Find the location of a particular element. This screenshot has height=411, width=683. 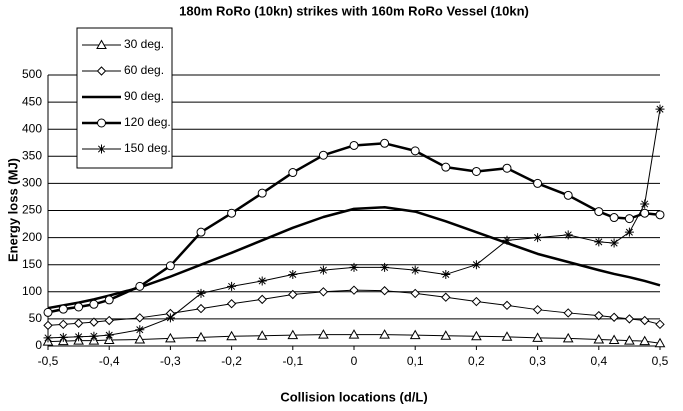

x-tick-label: 0,3 is located at coordinates (537, 361).